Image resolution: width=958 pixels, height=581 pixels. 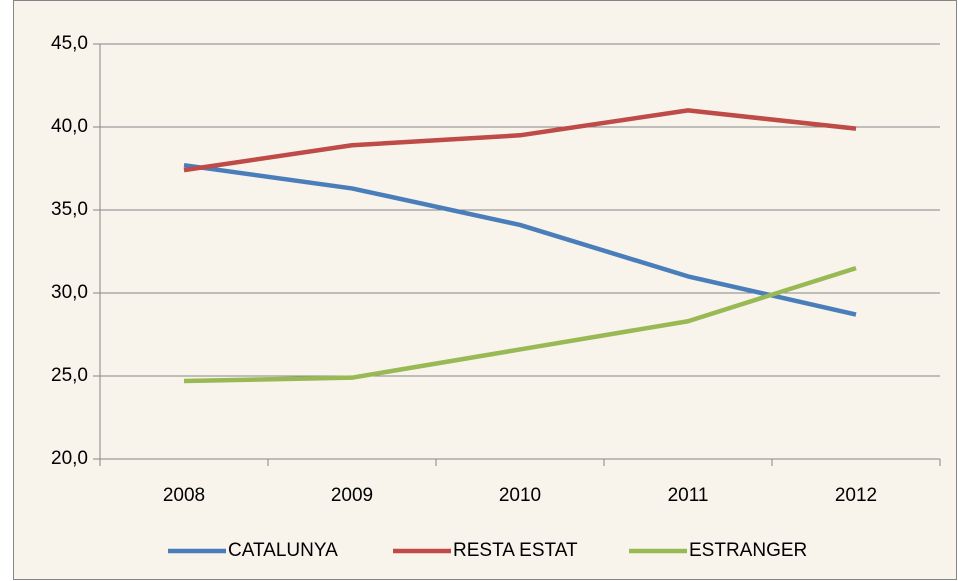 What do you see at coordinates (283, 550) in the screenshot?
I see `legend-label: CATALUNYA` at bounding box center [283, 550].